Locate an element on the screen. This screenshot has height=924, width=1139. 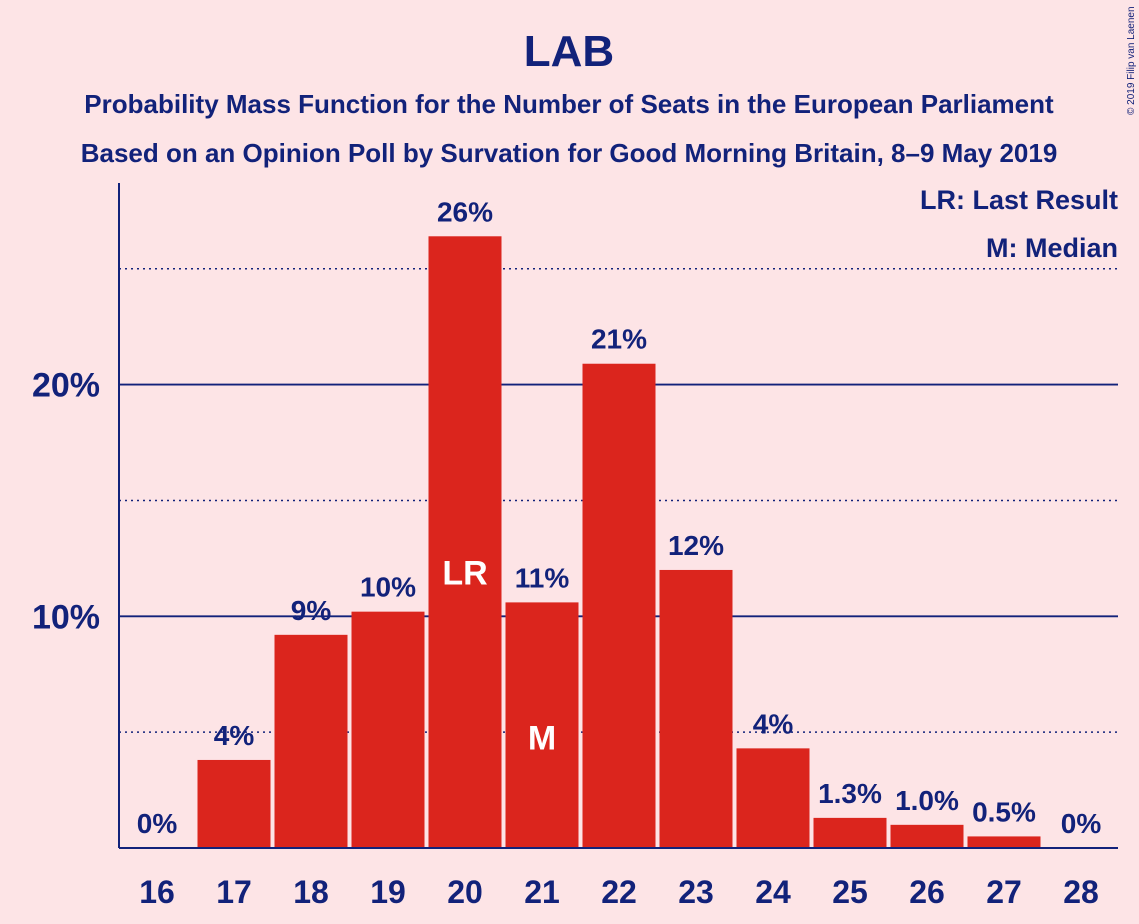
x-tick-label-20: 20 is located at coordinates (465, 892).